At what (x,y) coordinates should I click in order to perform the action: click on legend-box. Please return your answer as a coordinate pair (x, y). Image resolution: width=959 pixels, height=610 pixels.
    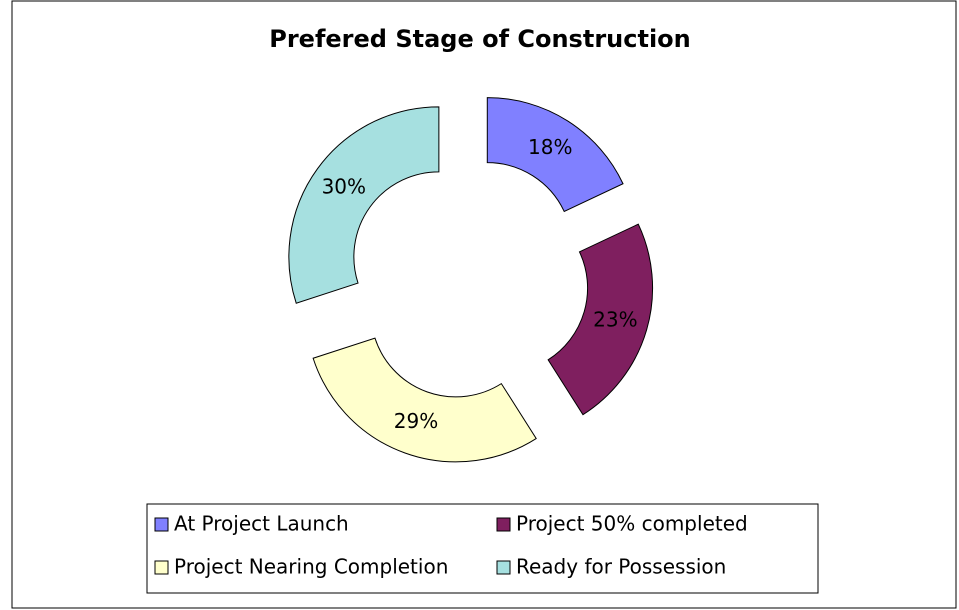
    Looking at the image, I should click on (482, 548).